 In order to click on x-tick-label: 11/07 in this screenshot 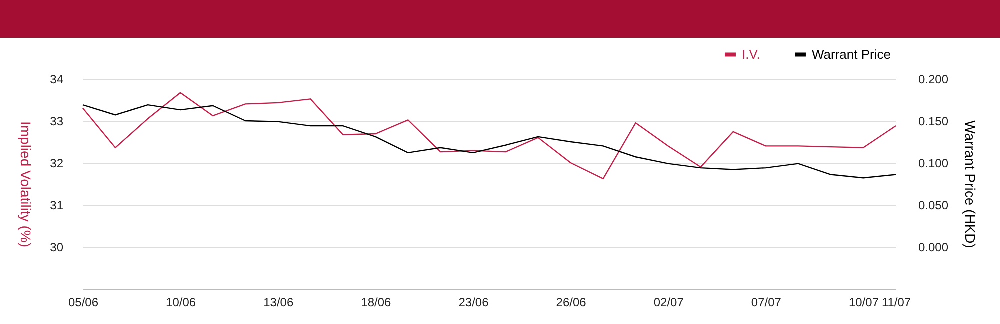, I will do `click(897, 303)`.